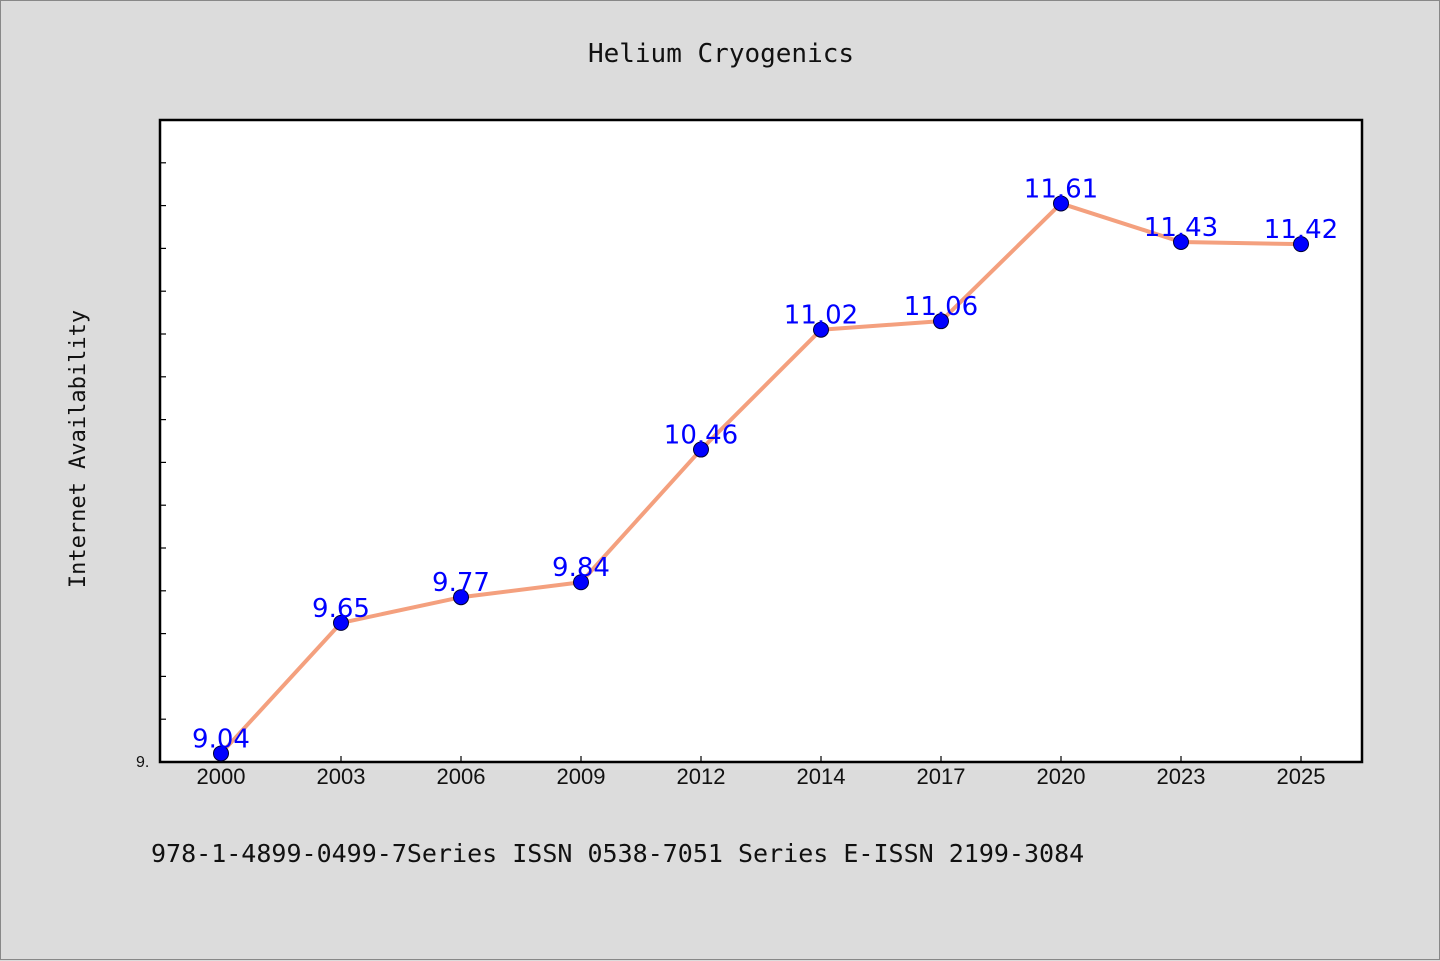 The width and height of the screenshot is (1440, 961). I want to click on x-axis-ticks: 2000 2003 2006 2009 2012 2014 2017 2020 2023 2025, so click(761, 772).